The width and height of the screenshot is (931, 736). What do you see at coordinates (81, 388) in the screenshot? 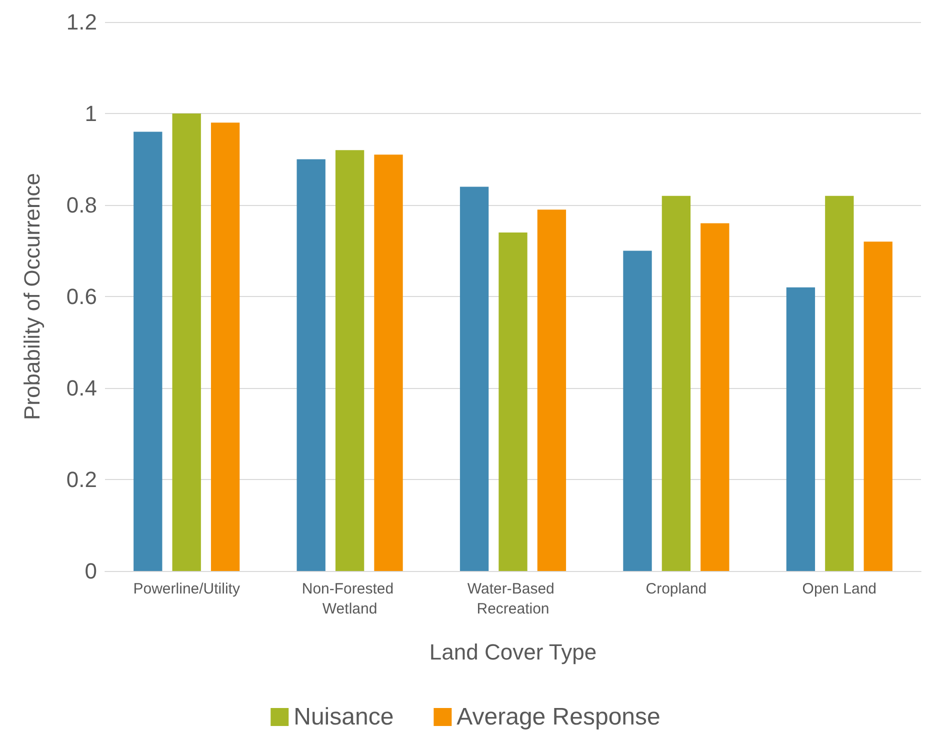
I see `y-tick-label: 0.4` at bounding box center [81, 388].